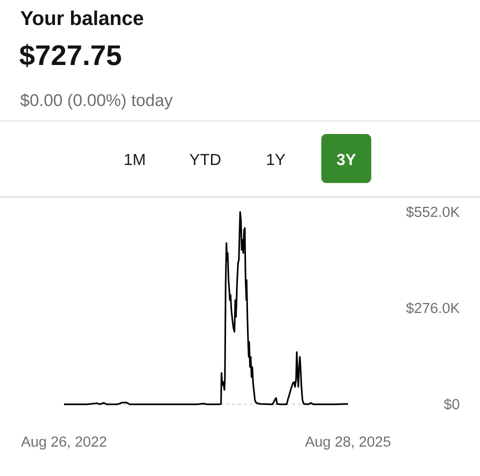 The image size is (480, 476). Describe the element at coordinates (346, 160) in the screenshot. I see `text: 3Y` at that location.